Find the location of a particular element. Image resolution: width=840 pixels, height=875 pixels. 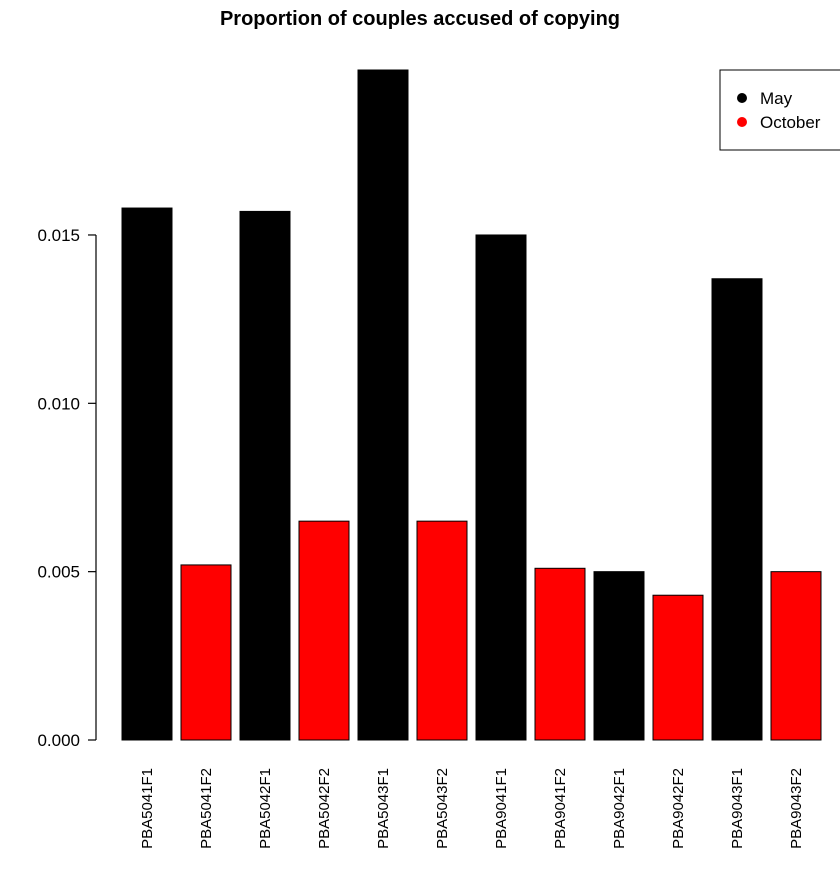

legend: May October is located at coordinates (779, 110).